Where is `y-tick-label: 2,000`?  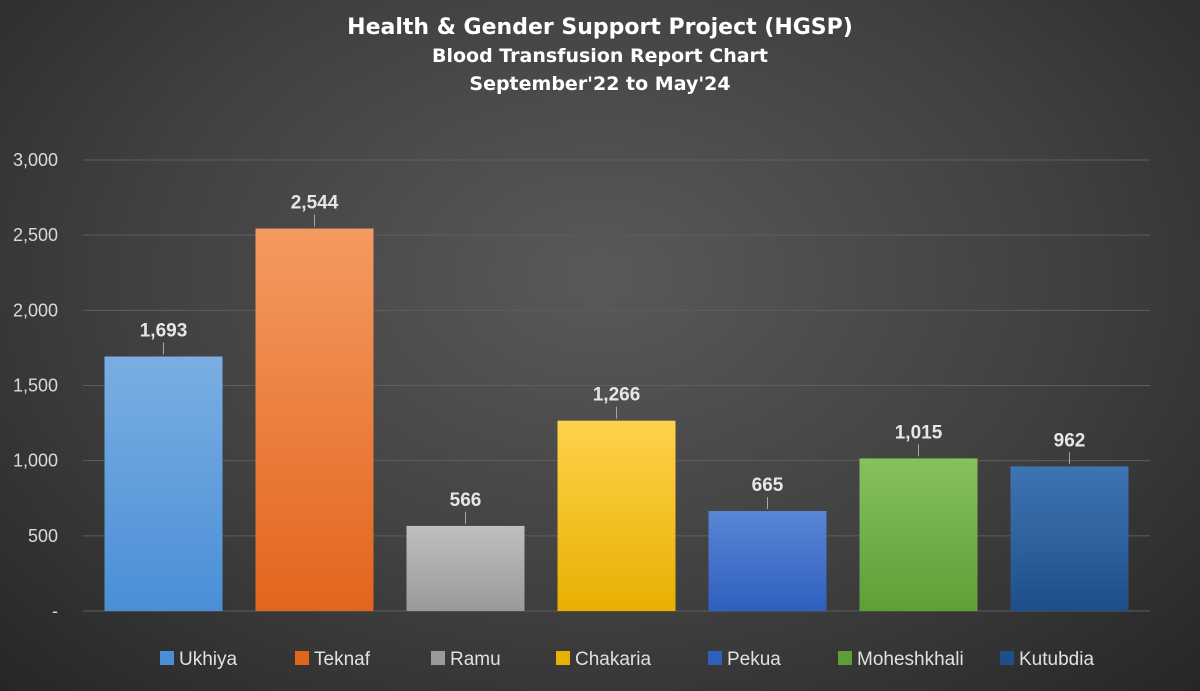 y-tick-label: 2,000 is located at coordinates (35, 310).